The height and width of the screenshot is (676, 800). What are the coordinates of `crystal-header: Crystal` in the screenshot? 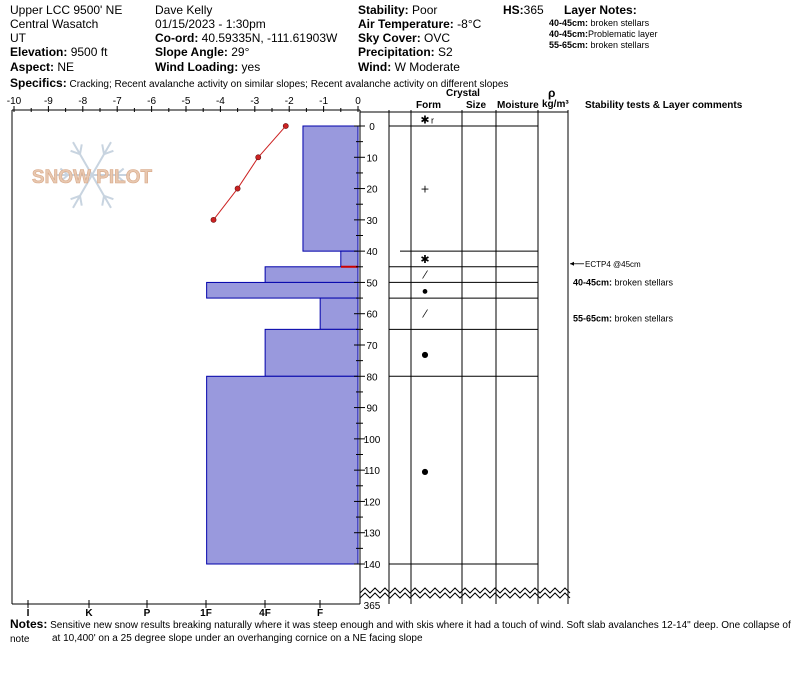 It's located at (463, 93).